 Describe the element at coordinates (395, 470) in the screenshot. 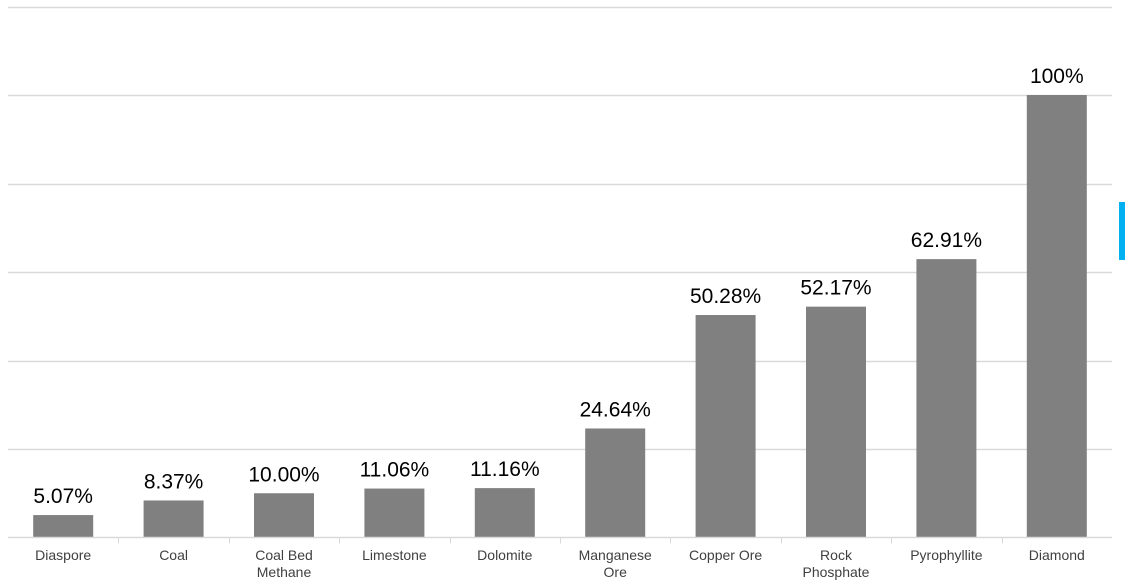

I see `data-label: 11.06%` at that location.